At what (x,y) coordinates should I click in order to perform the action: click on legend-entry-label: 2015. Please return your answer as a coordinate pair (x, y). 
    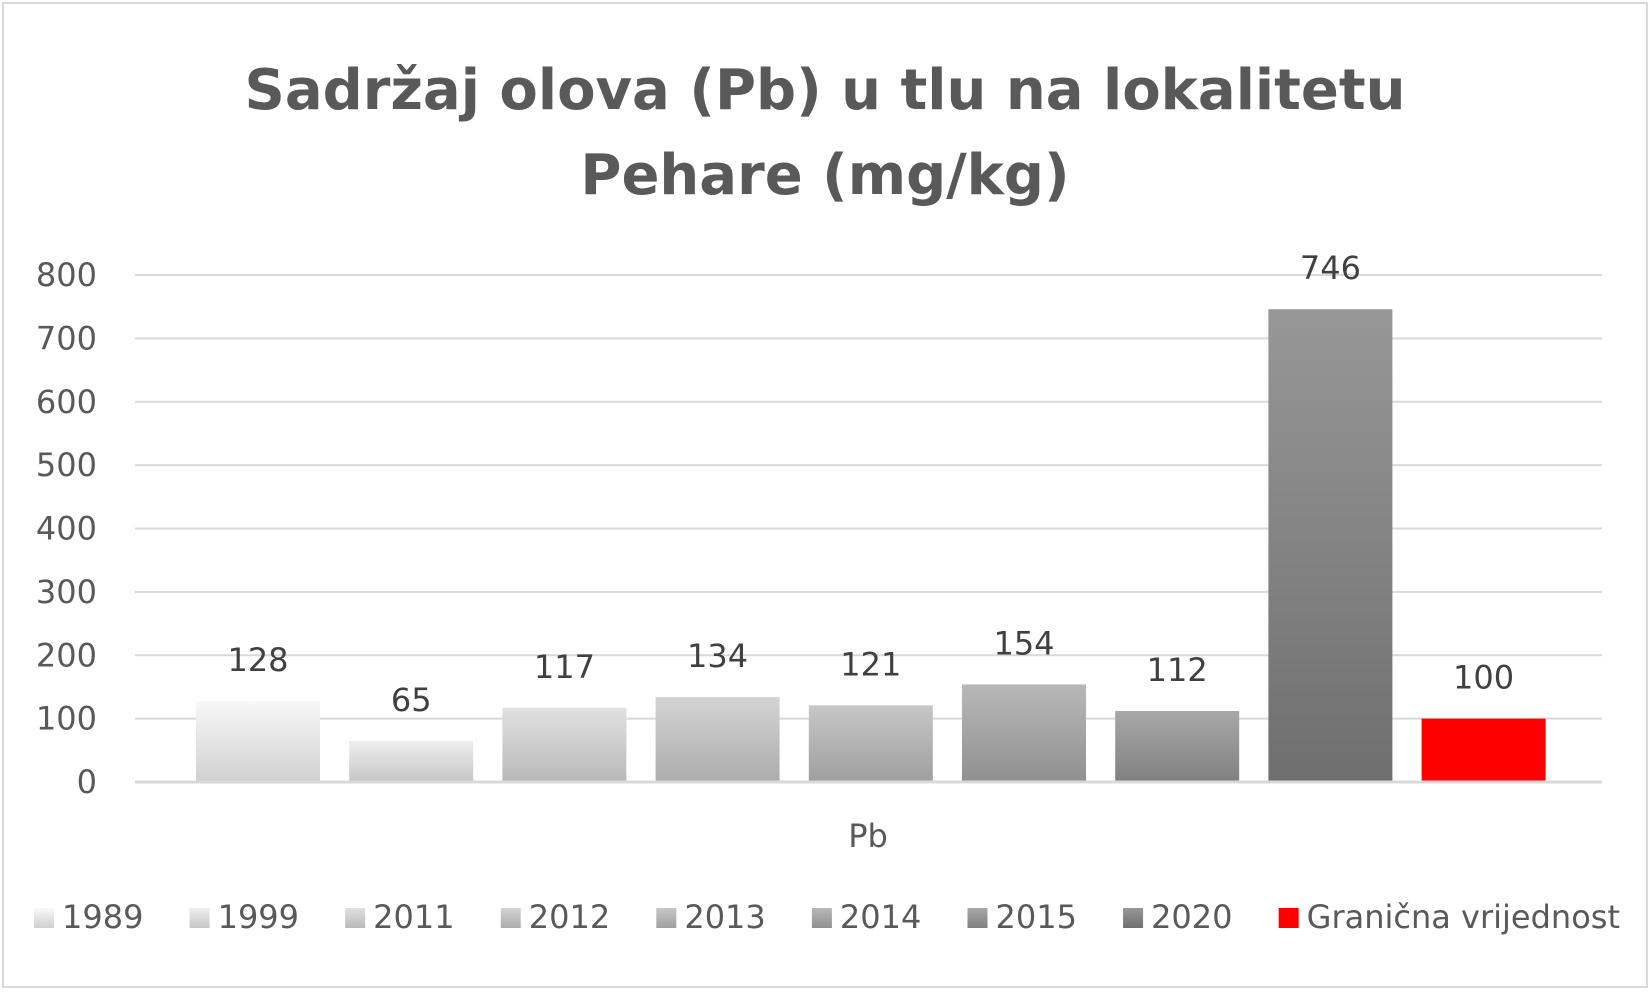
    Looking at the image, I should click on (1035, 917).